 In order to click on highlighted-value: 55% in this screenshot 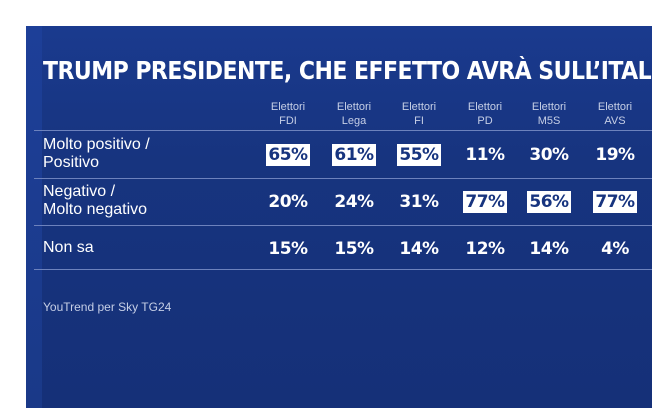, I will do `click(419, 155)`.